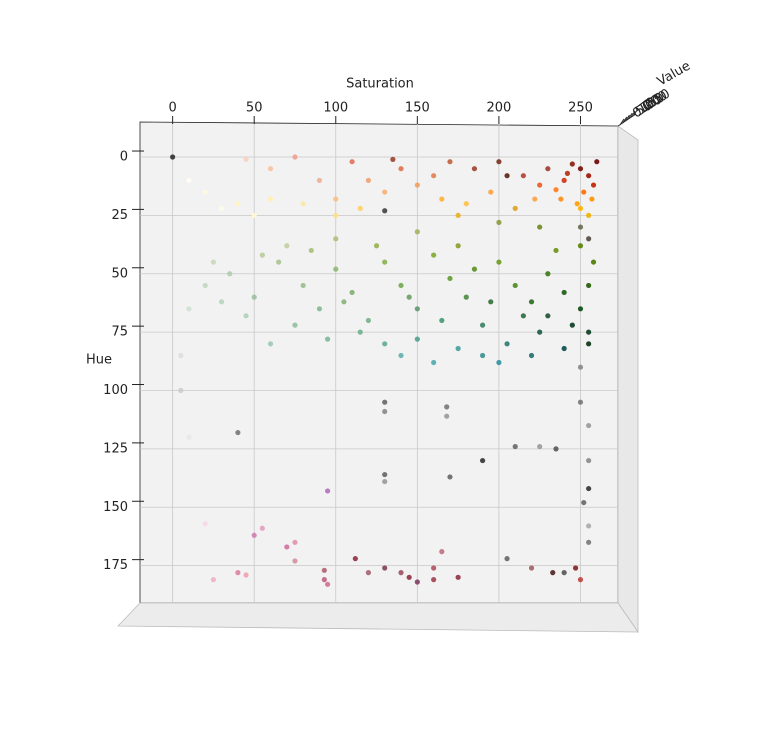 The width and height of the screenshot is (766, 732). I want to click on x-tick-label: 150, so click(417, 108).